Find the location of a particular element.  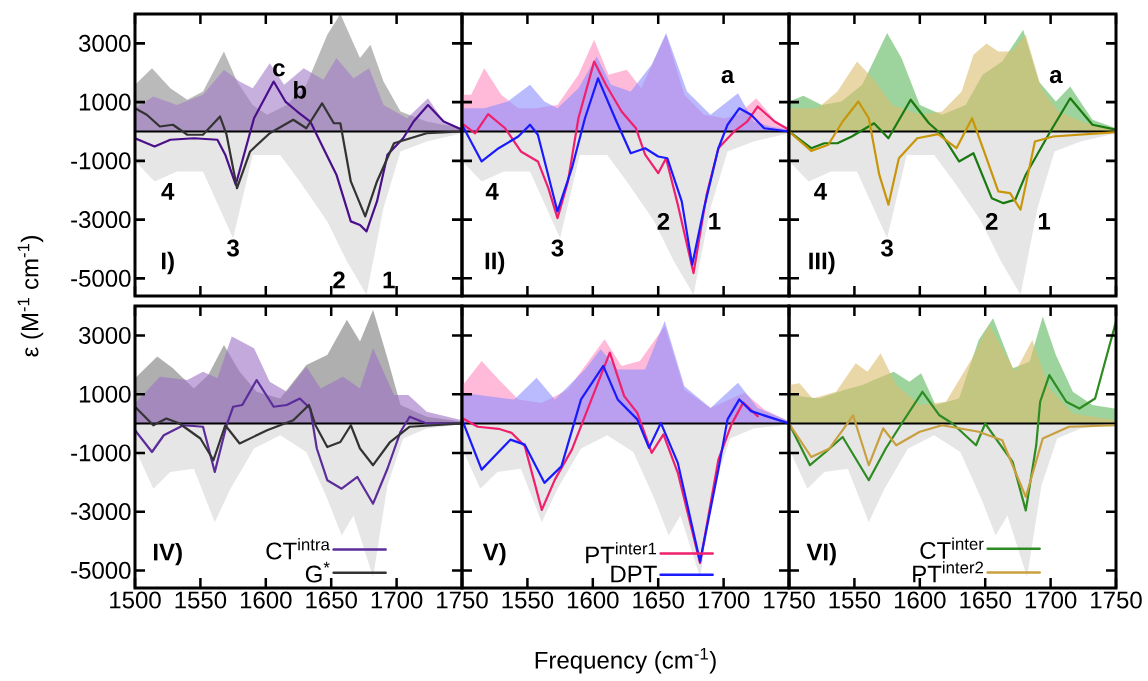

legend-label: PT$^{inter1}$ is located at coordinates (621, 553).